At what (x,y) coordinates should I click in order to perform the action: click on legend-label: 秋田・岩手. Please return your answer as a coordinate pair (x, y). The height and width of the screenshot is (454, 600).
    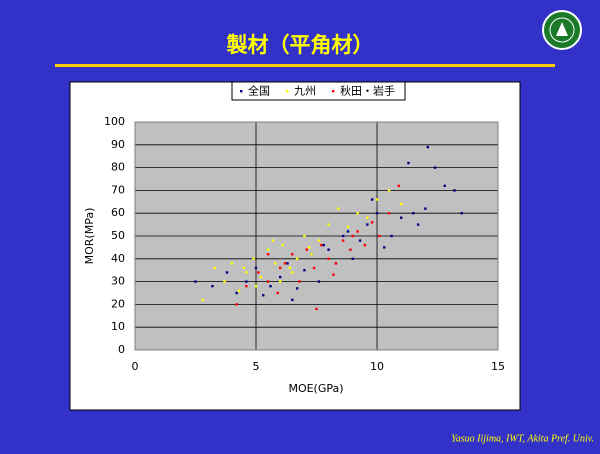
    Looking at the image, I should click on (367, 91).